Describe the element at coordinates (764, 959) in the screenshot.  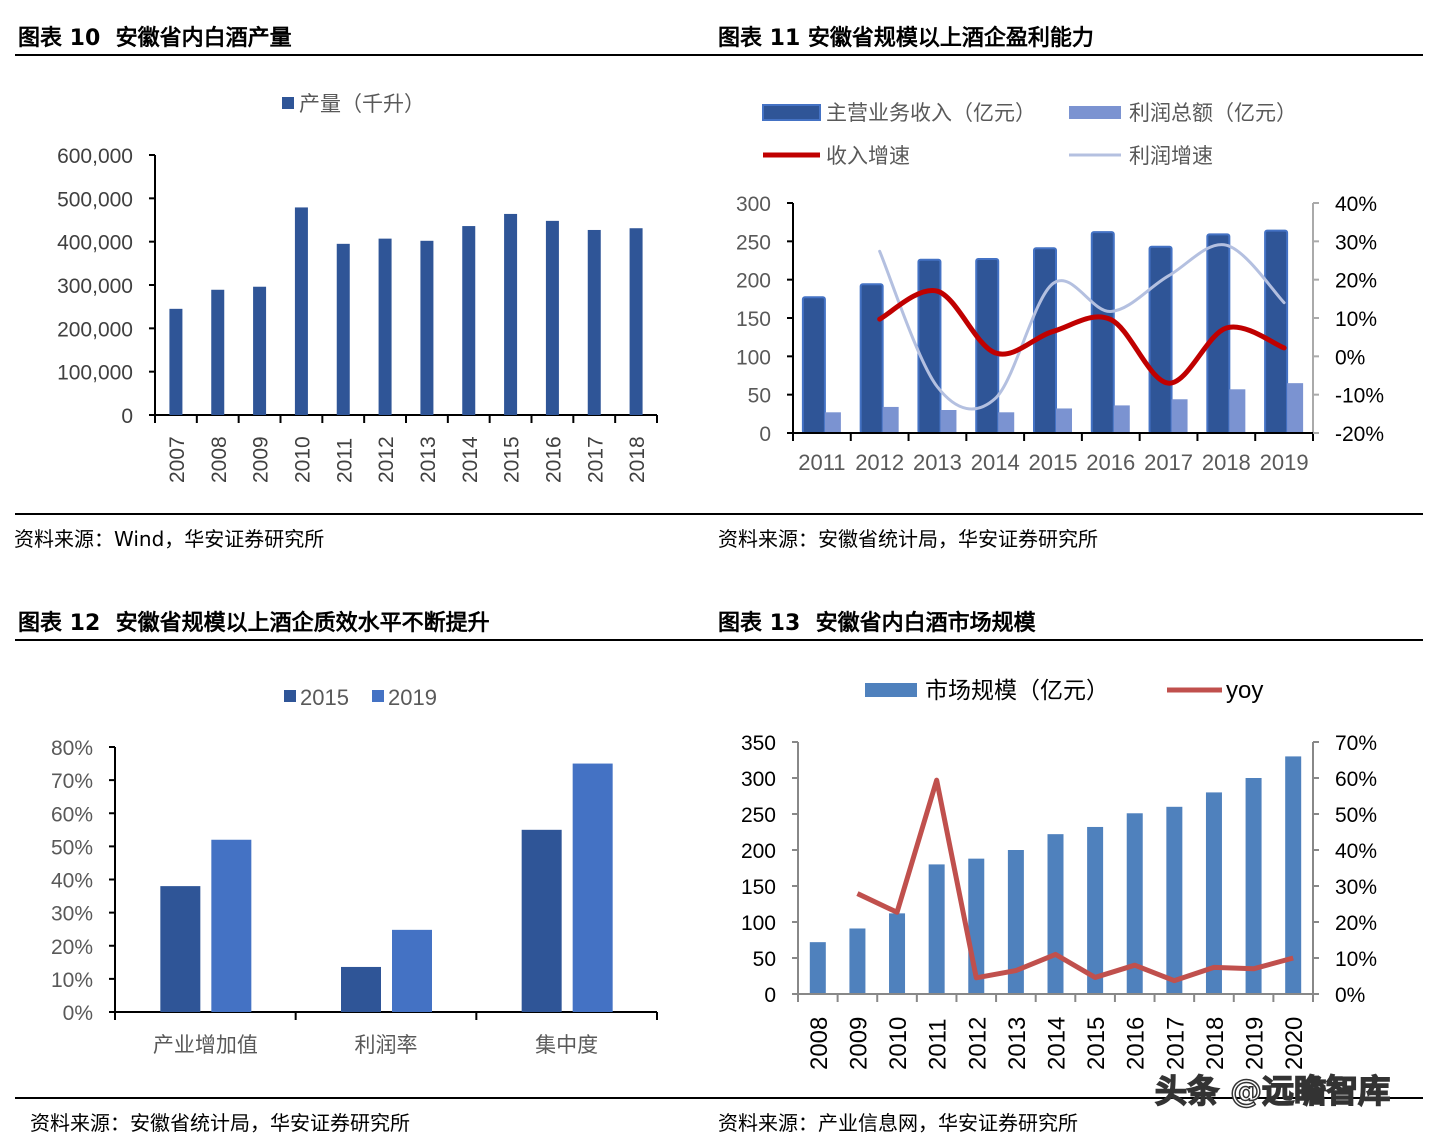
I see `c13-y-tick-label: 50` at that location.